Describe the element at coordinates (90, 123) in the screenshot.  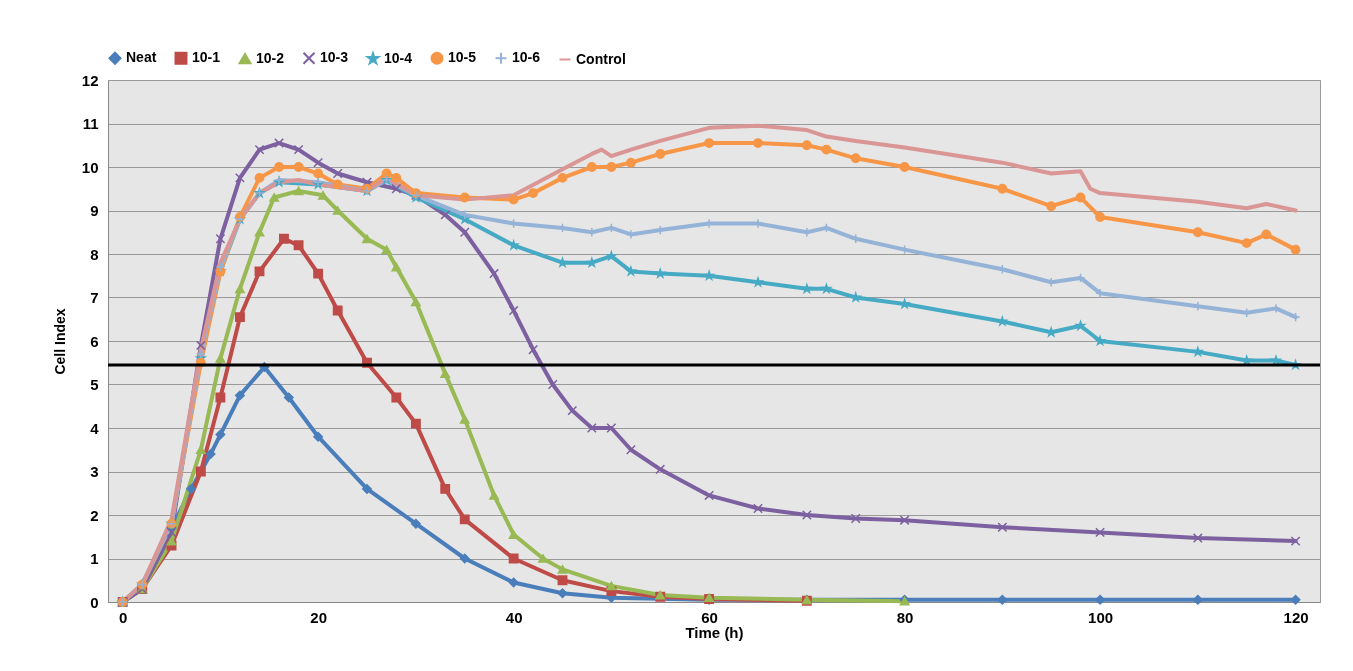
I see `y-tick-label: 11` at that location.